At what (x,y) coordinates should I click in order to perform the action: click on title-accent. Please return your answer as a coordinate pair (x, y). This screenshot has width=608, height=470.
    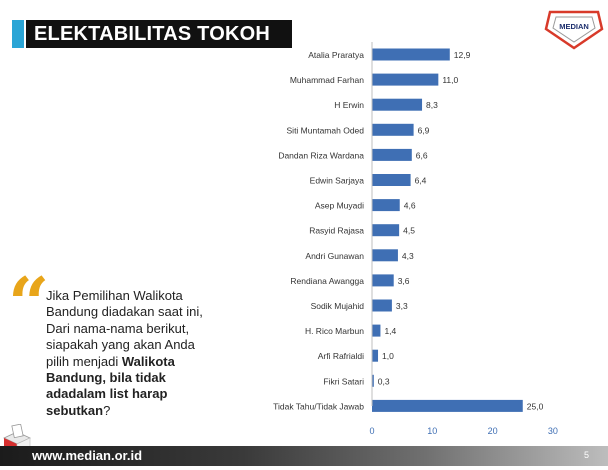
    Looking at the image, I should click on (18, 34).